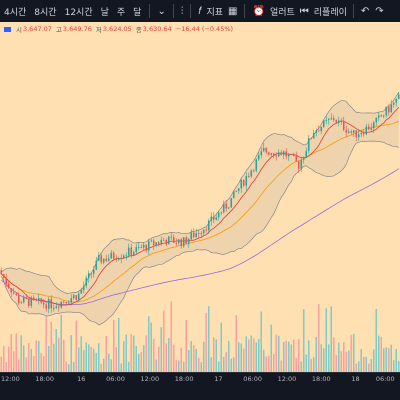  I want to click on indicators-icon: 𝑓, so click(200, 11).